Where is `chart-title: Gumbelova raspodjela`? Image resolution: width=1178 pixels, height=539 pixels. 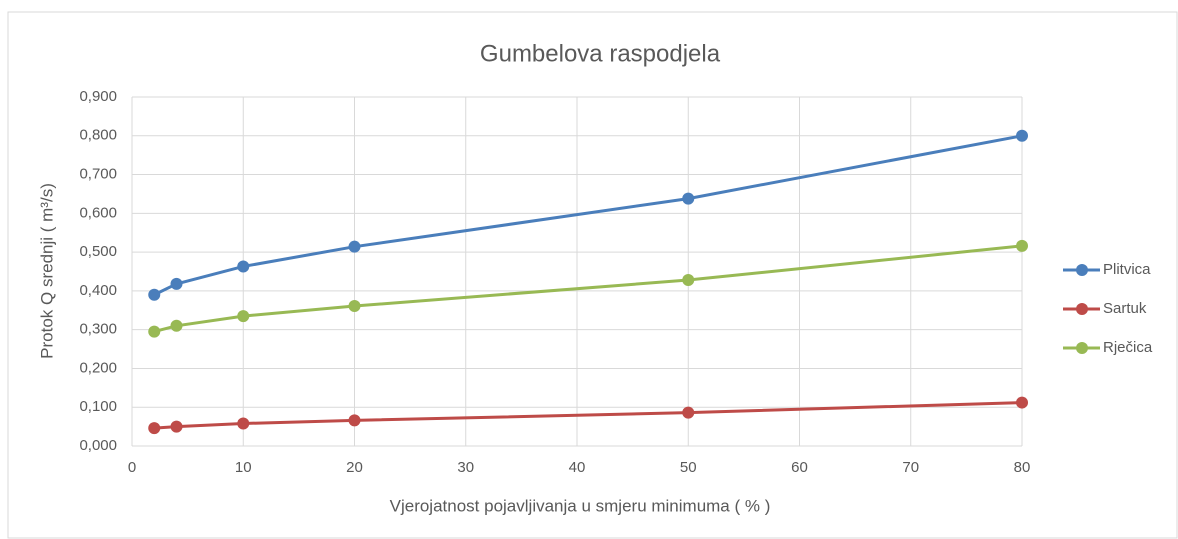 chart-title: Gumbelova raspodjela is located at coordinates (600, 53).